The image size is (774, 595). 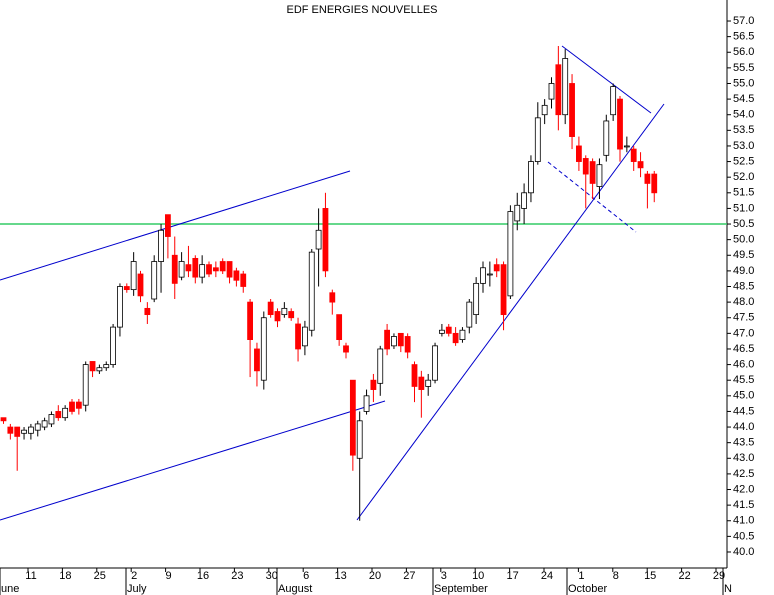 What do you see at coordinates (461, 589) in the screenshot?
I see `month-label: September` at bounding box center [461, 589].